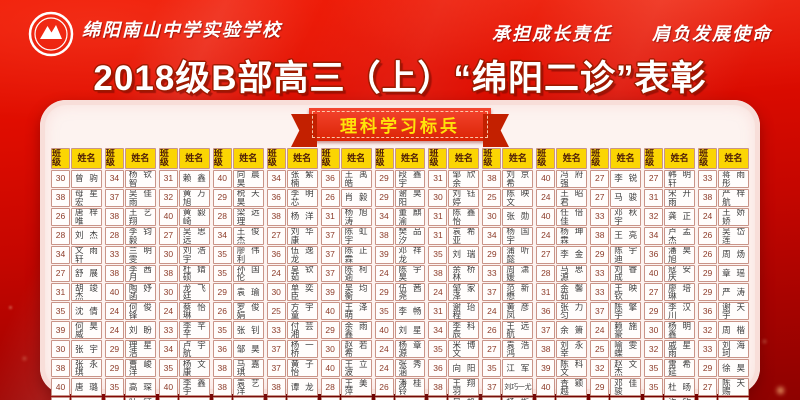  Describe the element at coordinates (680, 349) in the screenshot. I see `name-cell: 戚星雨` at that location.